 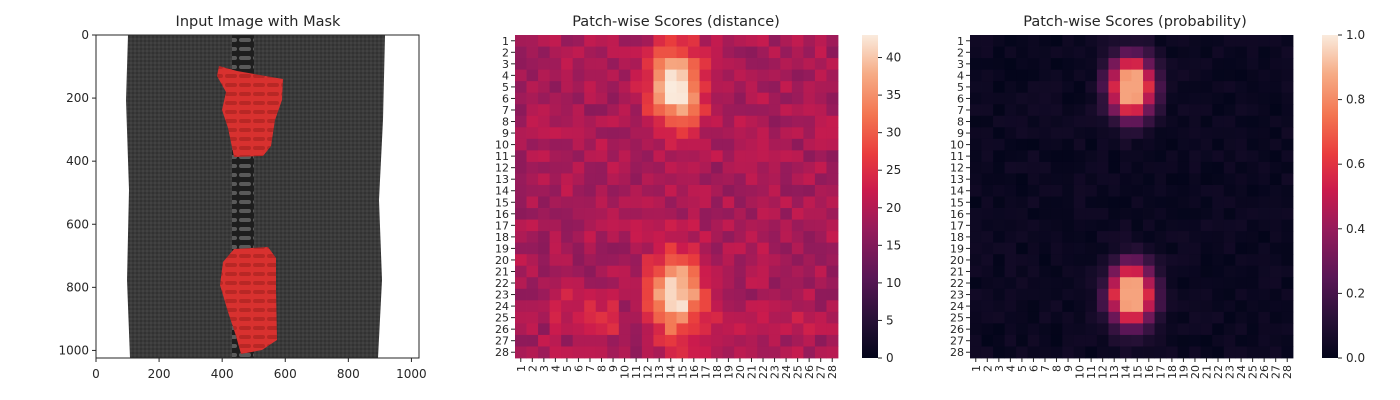 I want to click on heatmap-y-tick-label: 11, so click(x=502, y=156).